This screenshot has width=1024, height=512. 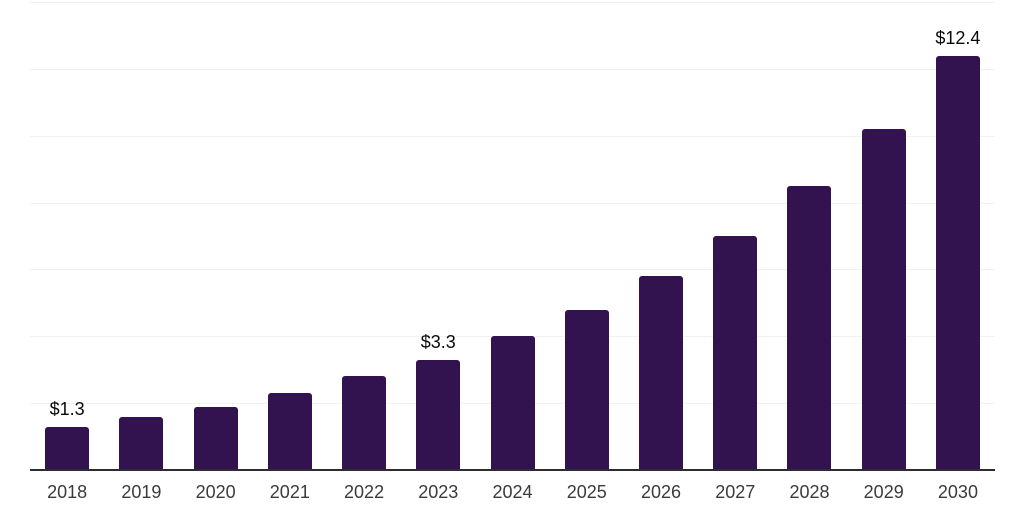 What do you see at coordinates (141, 443) in the screenshot?
I see `bar-2019` at bounding box center [141, 443].